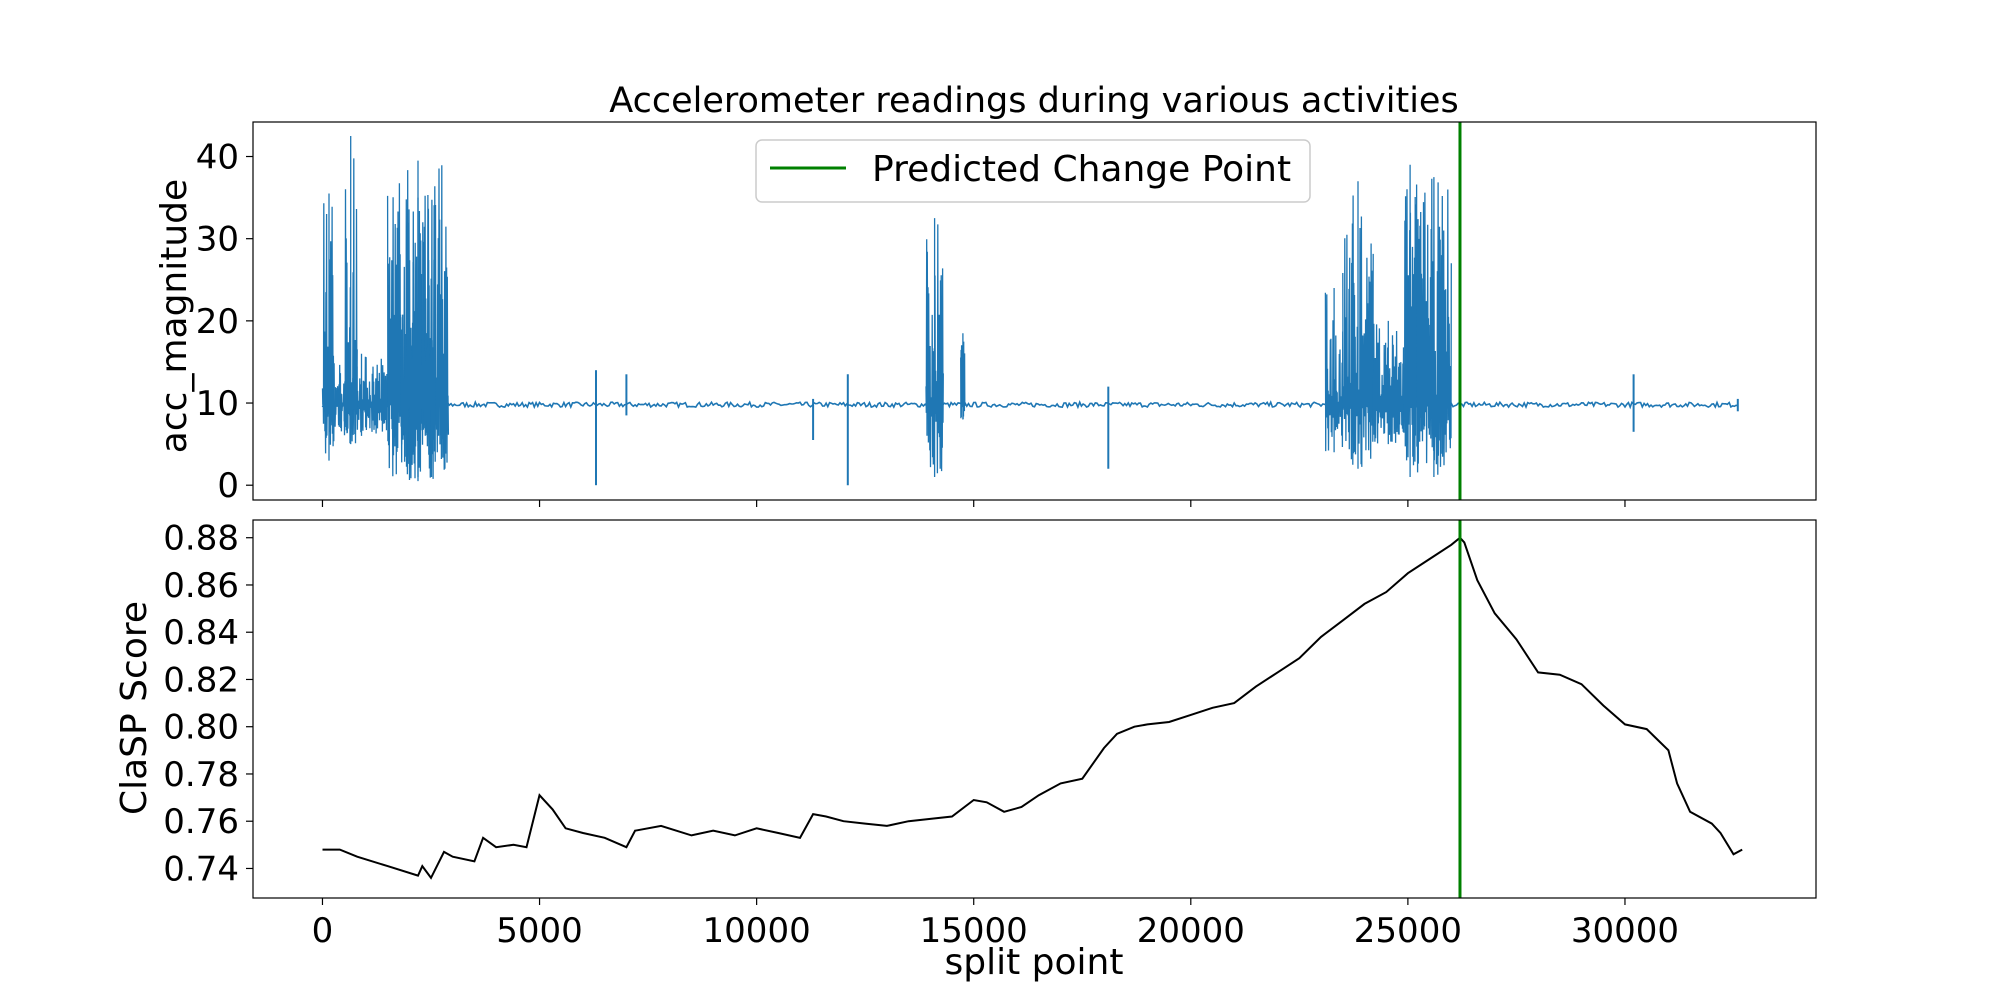 The image size is (2000, 1000). I want to click on bottom-y-tick-label: 0.84, so click(201, 633).